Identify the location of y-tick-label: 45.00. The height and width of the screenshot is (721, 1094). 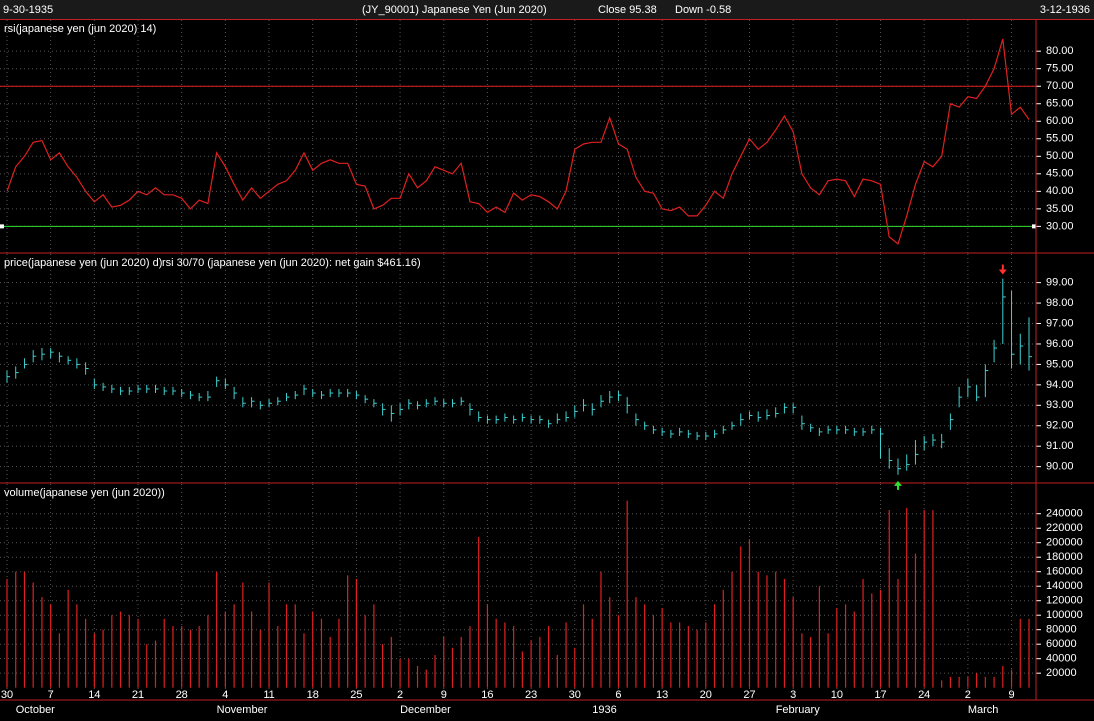
(1060, 174).